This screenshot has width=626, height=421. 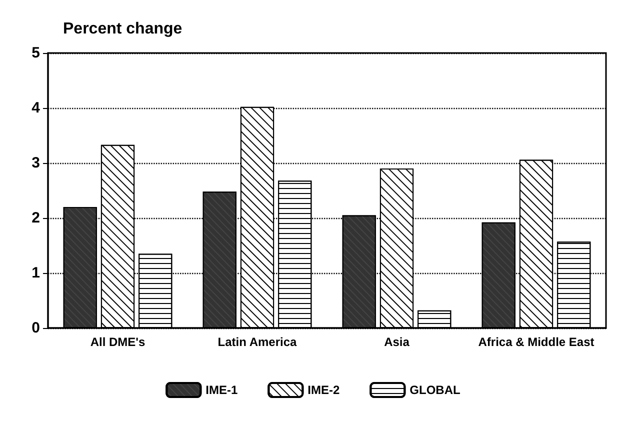 What do you see at coordinates (536, 342) in the screenshot?
I see `x-tick-label: Africa & Middle East` at bounding box center [536, 342].